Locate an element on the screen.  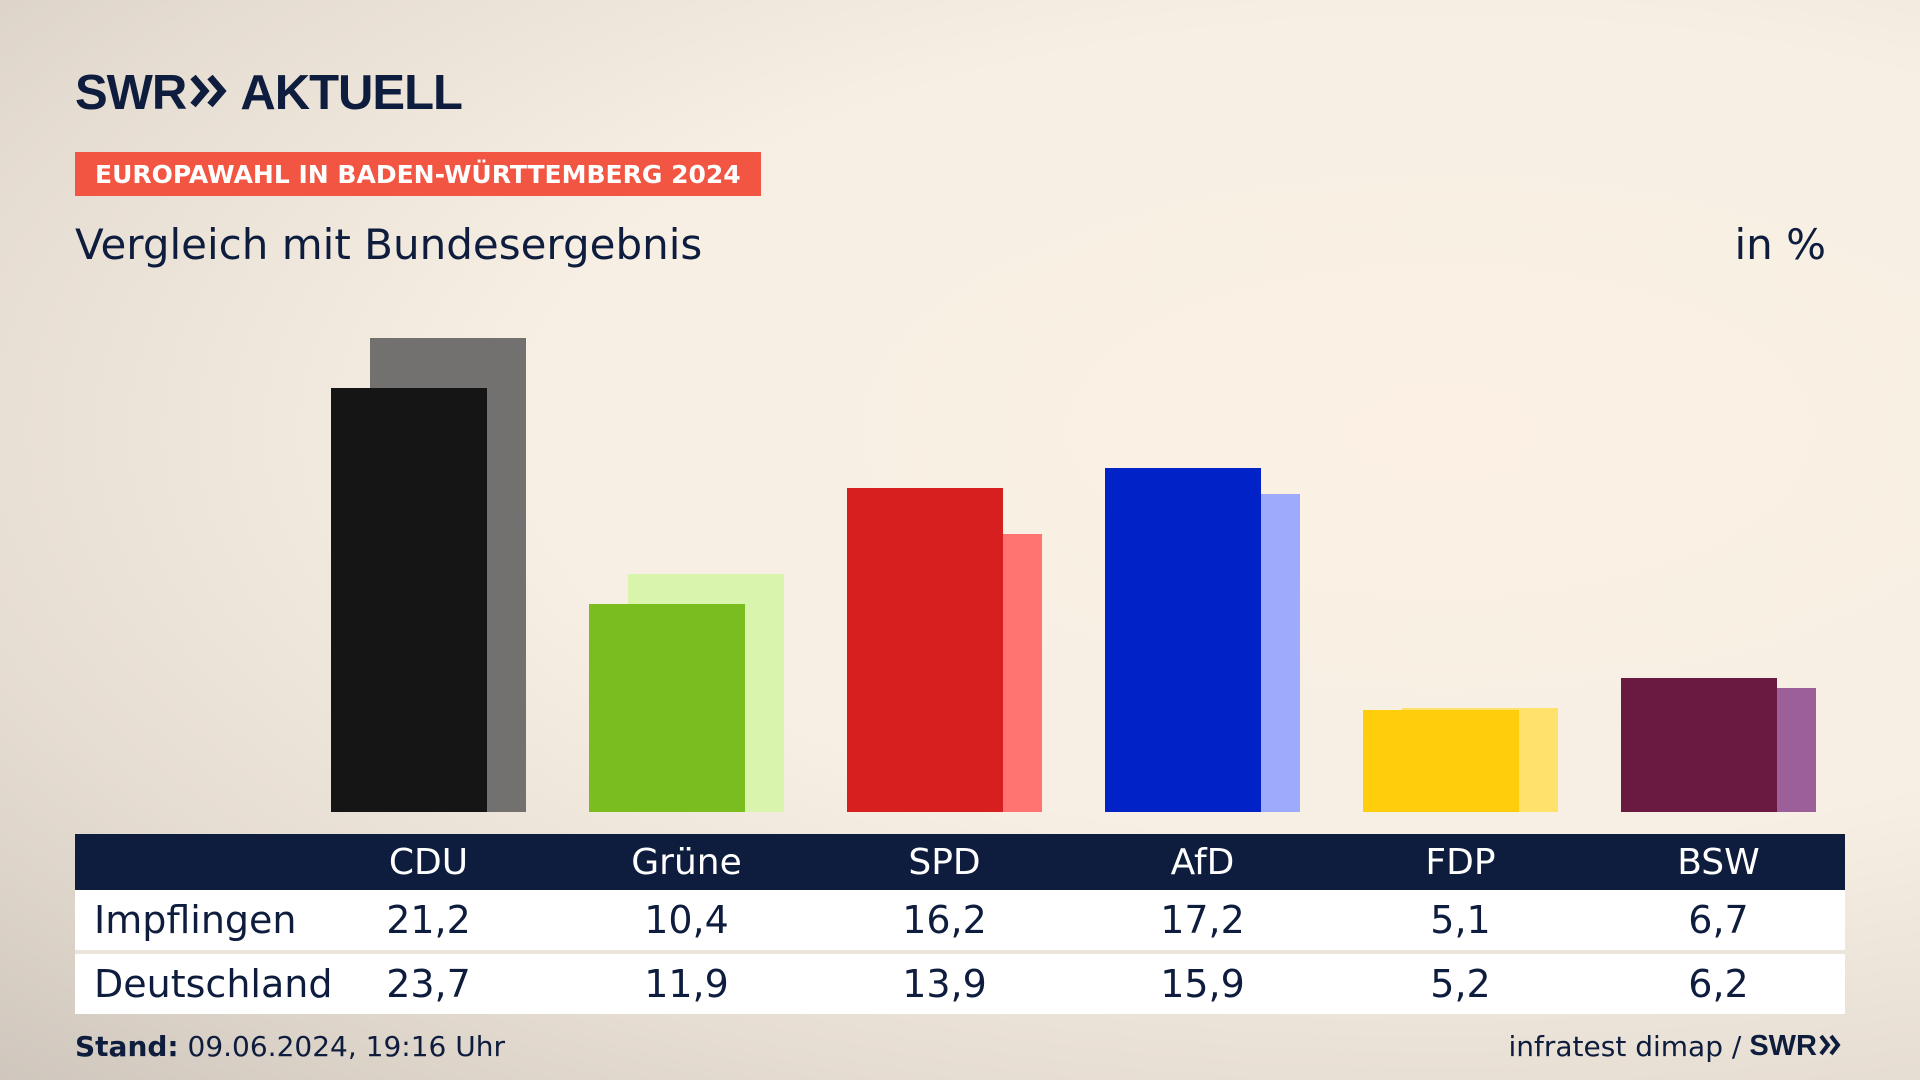
bar-impflingen-bsw is located at coordinates (1699, 745).